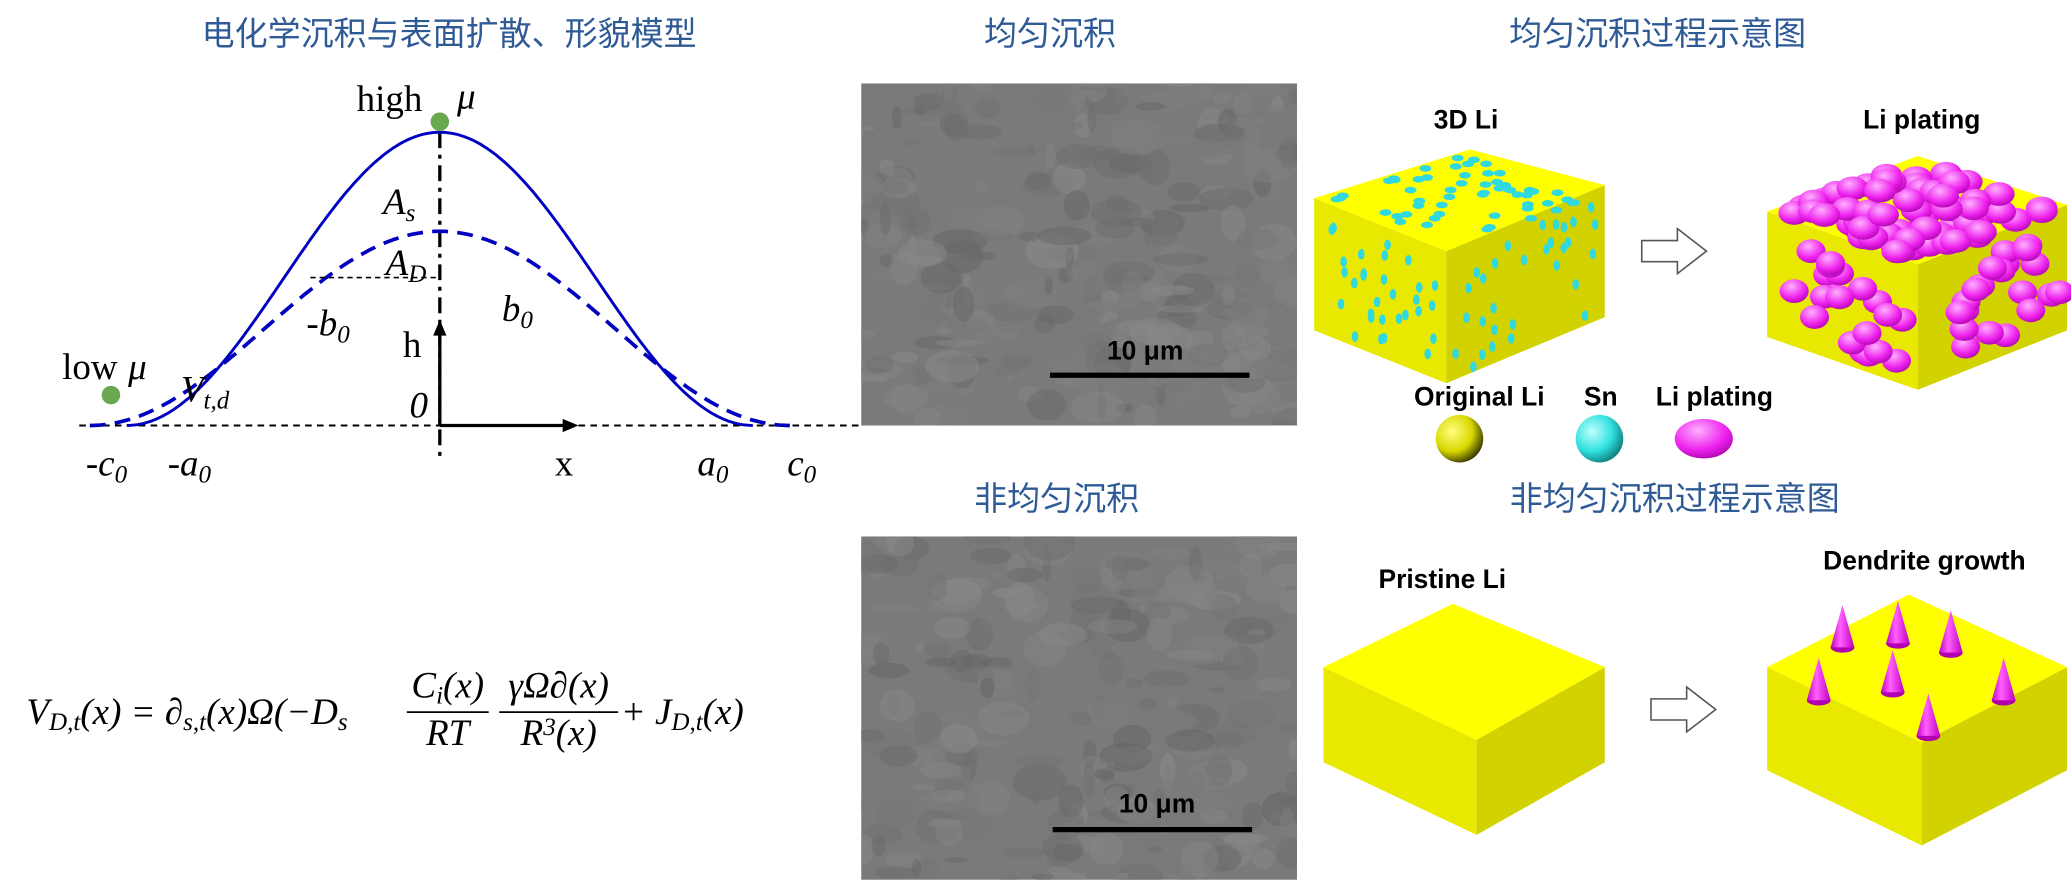 The image size is (2071, 880). Describe the element at coordinates (328, 326) in the screenshot. I see `graph-label: -b0` at that location.